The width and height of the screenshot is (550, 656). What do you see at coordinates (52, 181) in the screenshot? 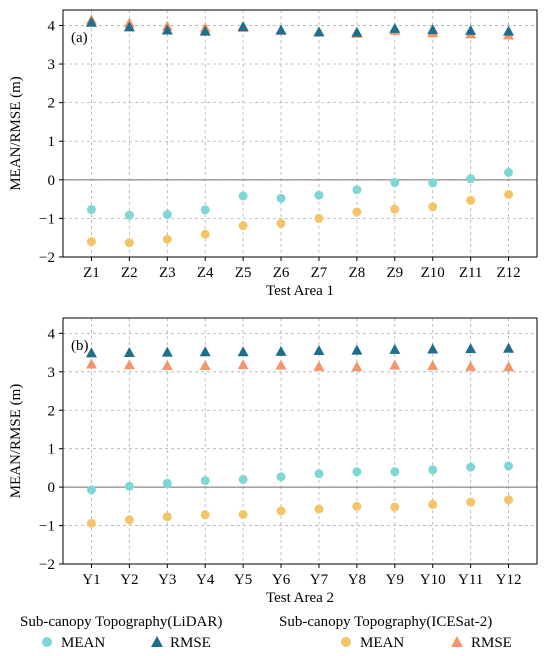
I see `panel-a-ytick-label: 0` at bounding box center [52, 181].